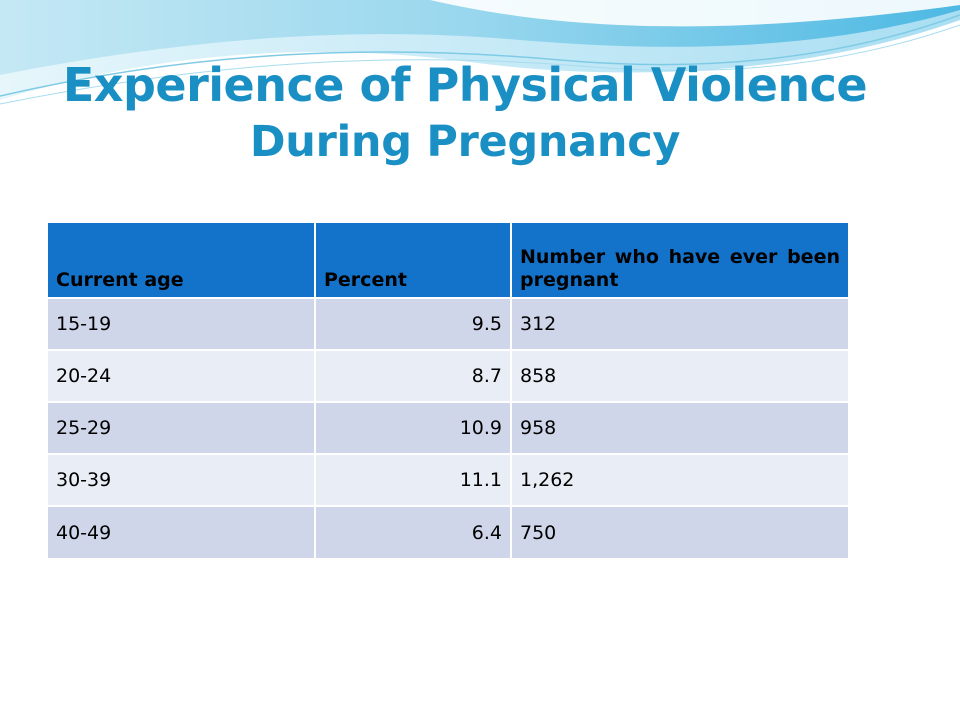 Image resolution: width=960 pixels, height=720 pixels. I want to click on slide-title-line-2: During Pregnancy, so click(465, 142).